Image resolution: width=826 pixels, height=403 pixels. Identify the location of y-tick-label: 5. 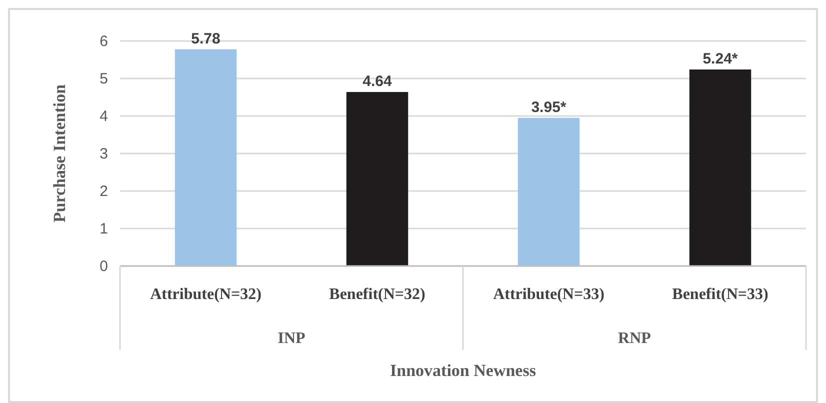
(104, 79).